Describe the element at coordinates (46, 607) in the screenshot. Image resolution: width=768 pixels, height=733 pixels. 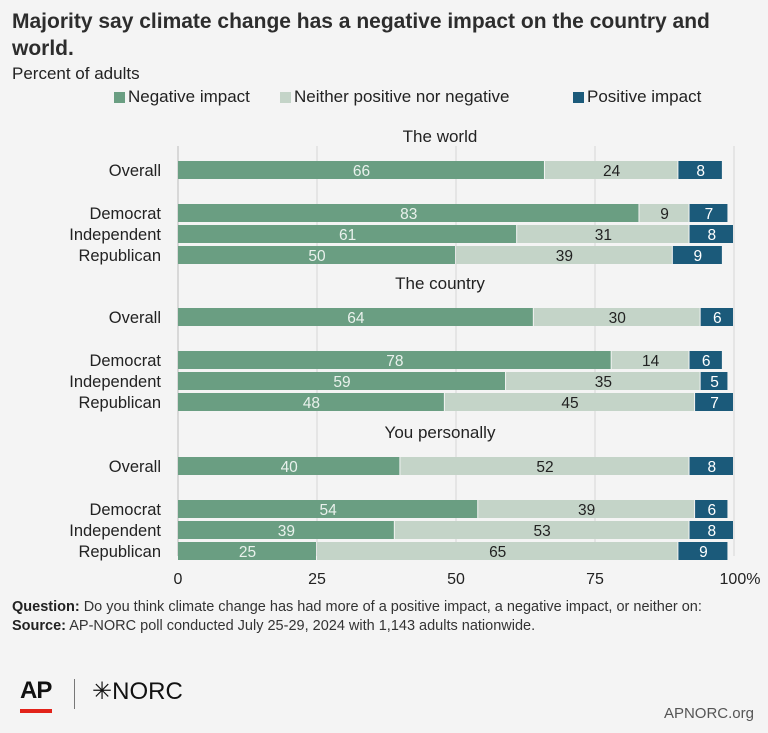
I see `question-label: Question:` at that location.